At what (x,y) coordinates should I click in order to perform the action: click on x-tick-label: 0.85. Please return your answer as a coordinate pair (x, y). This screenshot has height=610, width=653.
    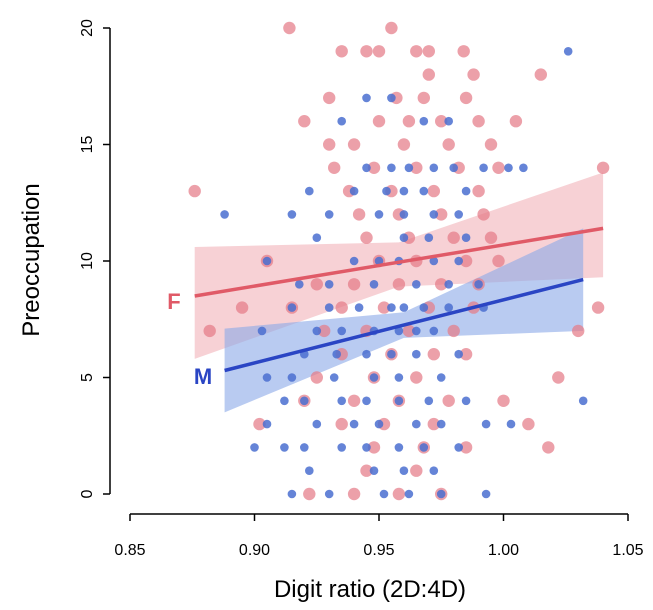
    Looking at the image, I should click on (129, 550).